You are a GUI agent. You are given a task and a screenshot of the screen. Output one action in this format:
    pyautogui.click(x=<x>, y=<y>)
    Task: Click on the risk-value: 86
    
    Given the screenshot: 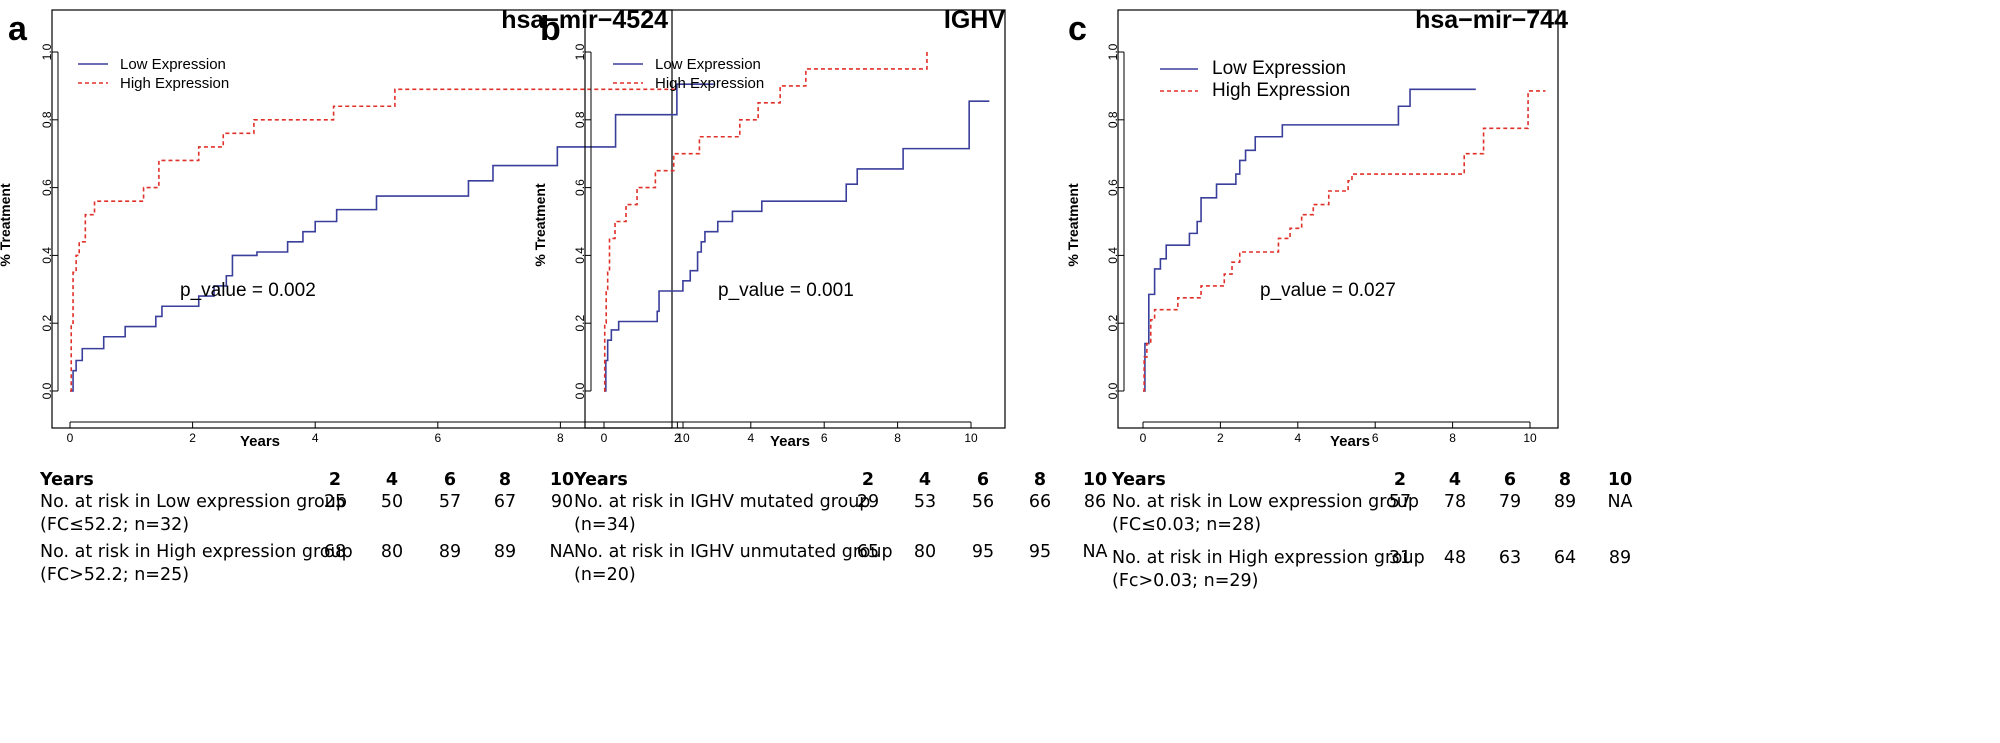 What is the action you would take?
    pyautogui.click(x=1095, y=502)
    